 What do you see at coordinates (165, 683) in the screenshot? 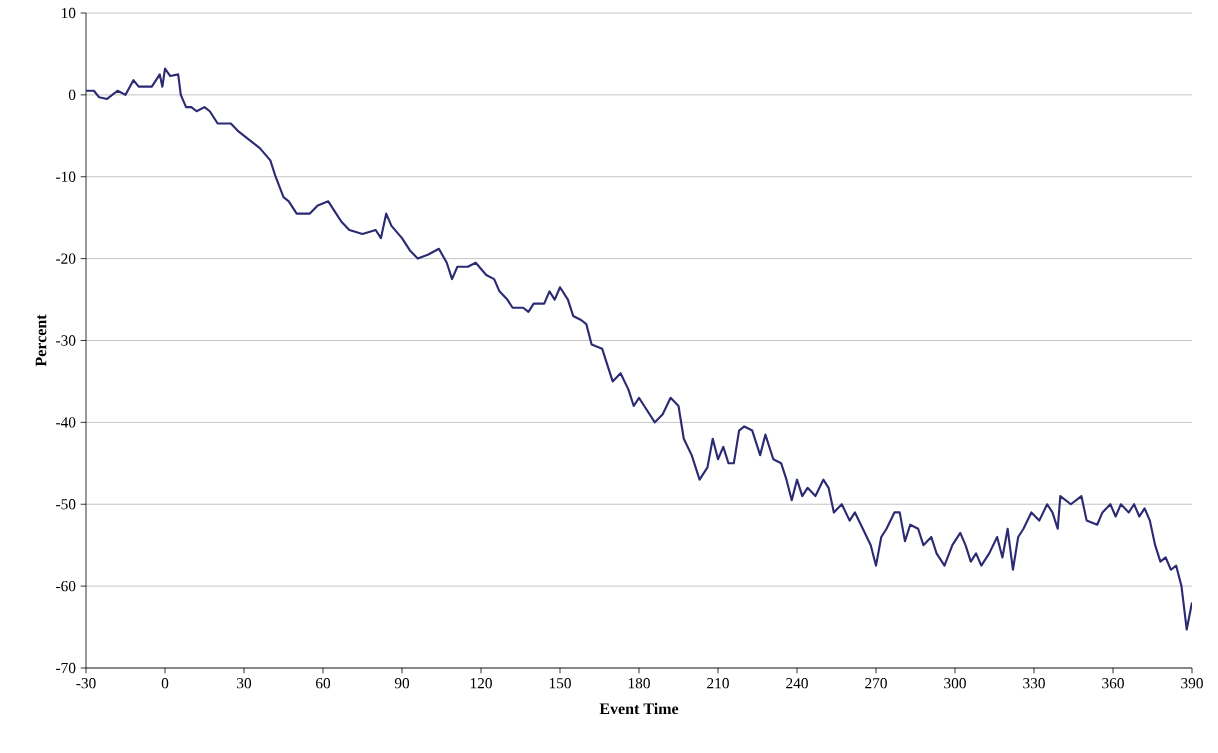
I see `x-tick-label: 0` at bounding box center [165, 683].